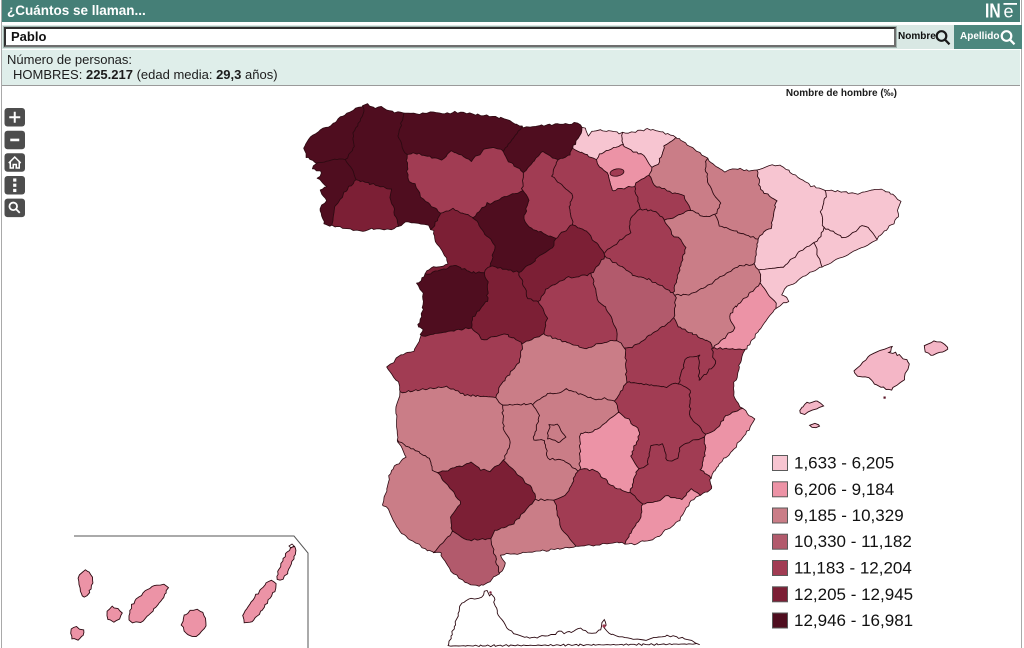 The width and height of the screenshot is (1024, 648). What do you see at coordinates (844, 463) in the screenshot?
I see `svg-text: 1,633 - 6,205` at bounding box center [844, 463].